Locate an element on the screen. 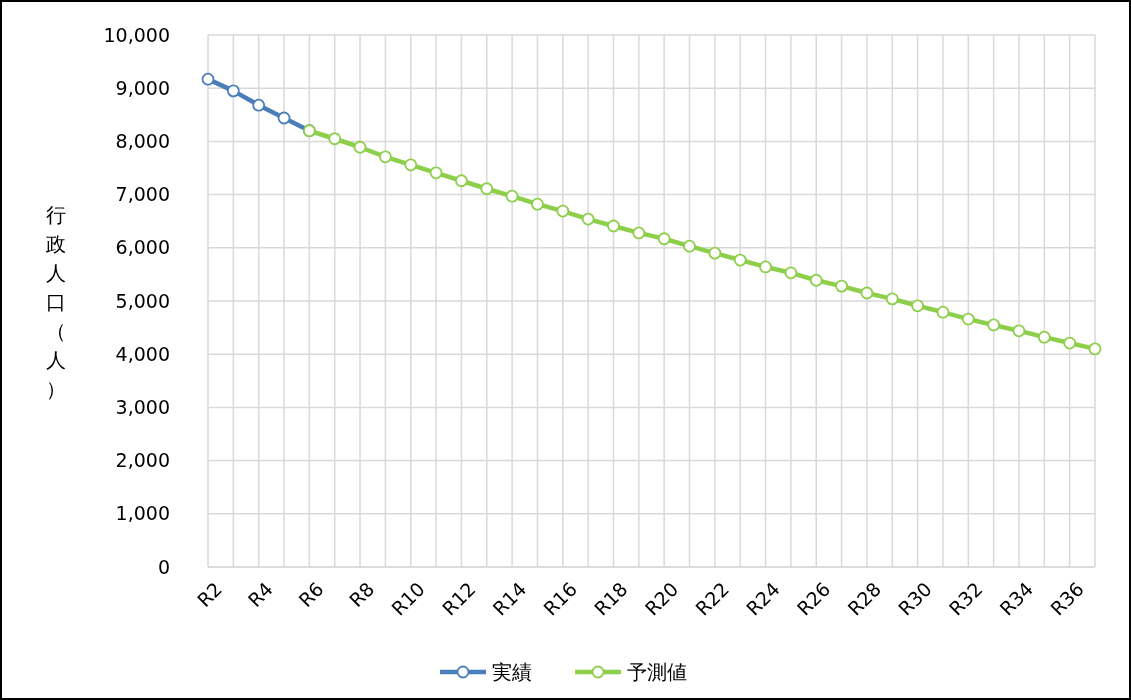 Image resolution: width=1131 pixels, height=700 pixels. legend-label: 実績 is located at coordinates (512, 672).